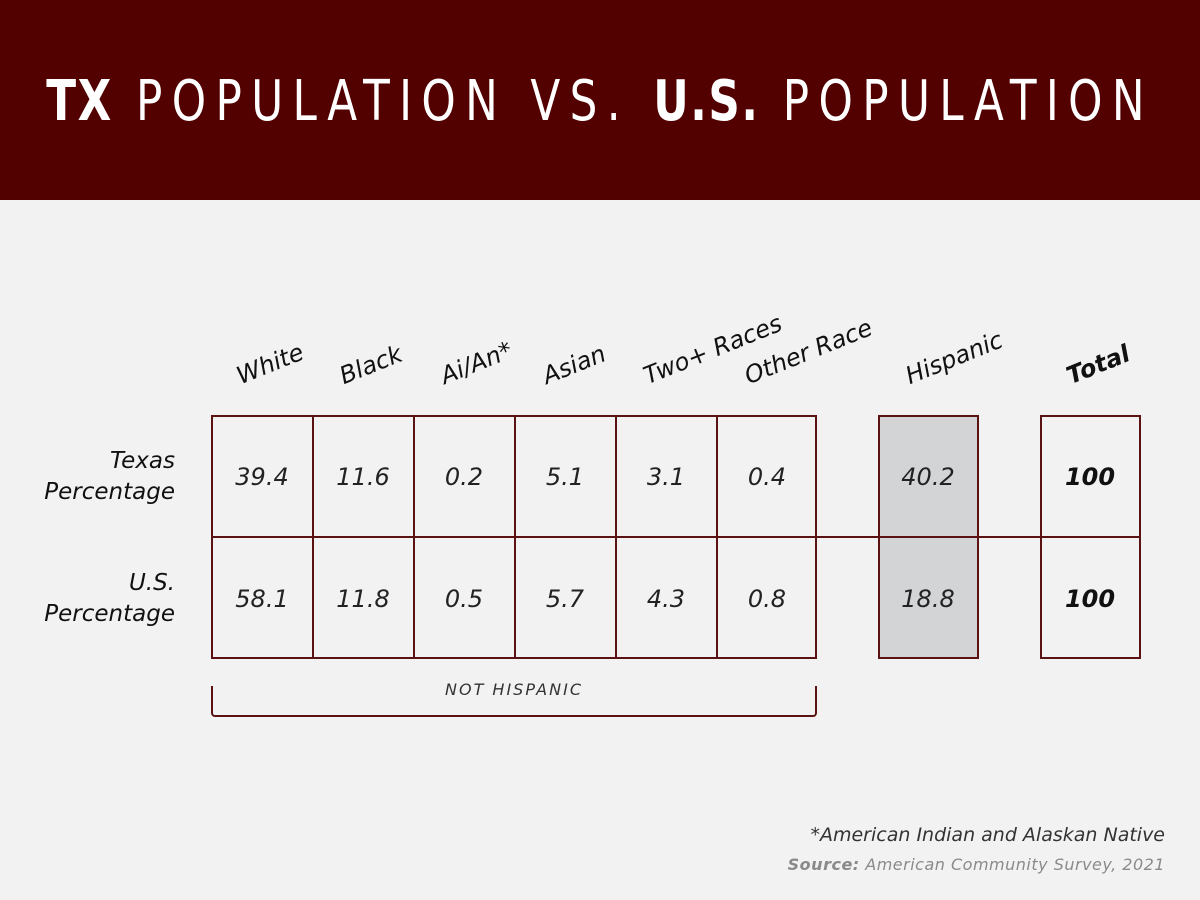 This screenshot has height=900, width=1200. I want to click on title-tx: TX, so click(79, 101).